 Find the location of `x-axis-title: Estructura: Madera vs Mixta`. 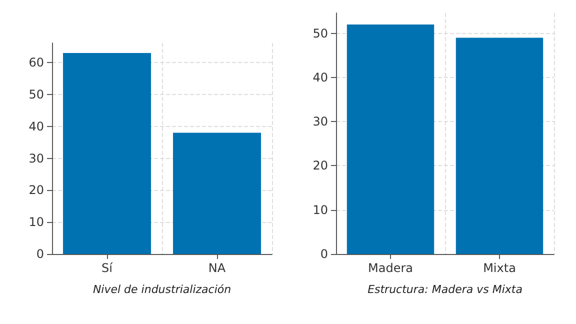

x-axis-title: Estructura: Madera vs Mixta is located at coordinates (445, 289).